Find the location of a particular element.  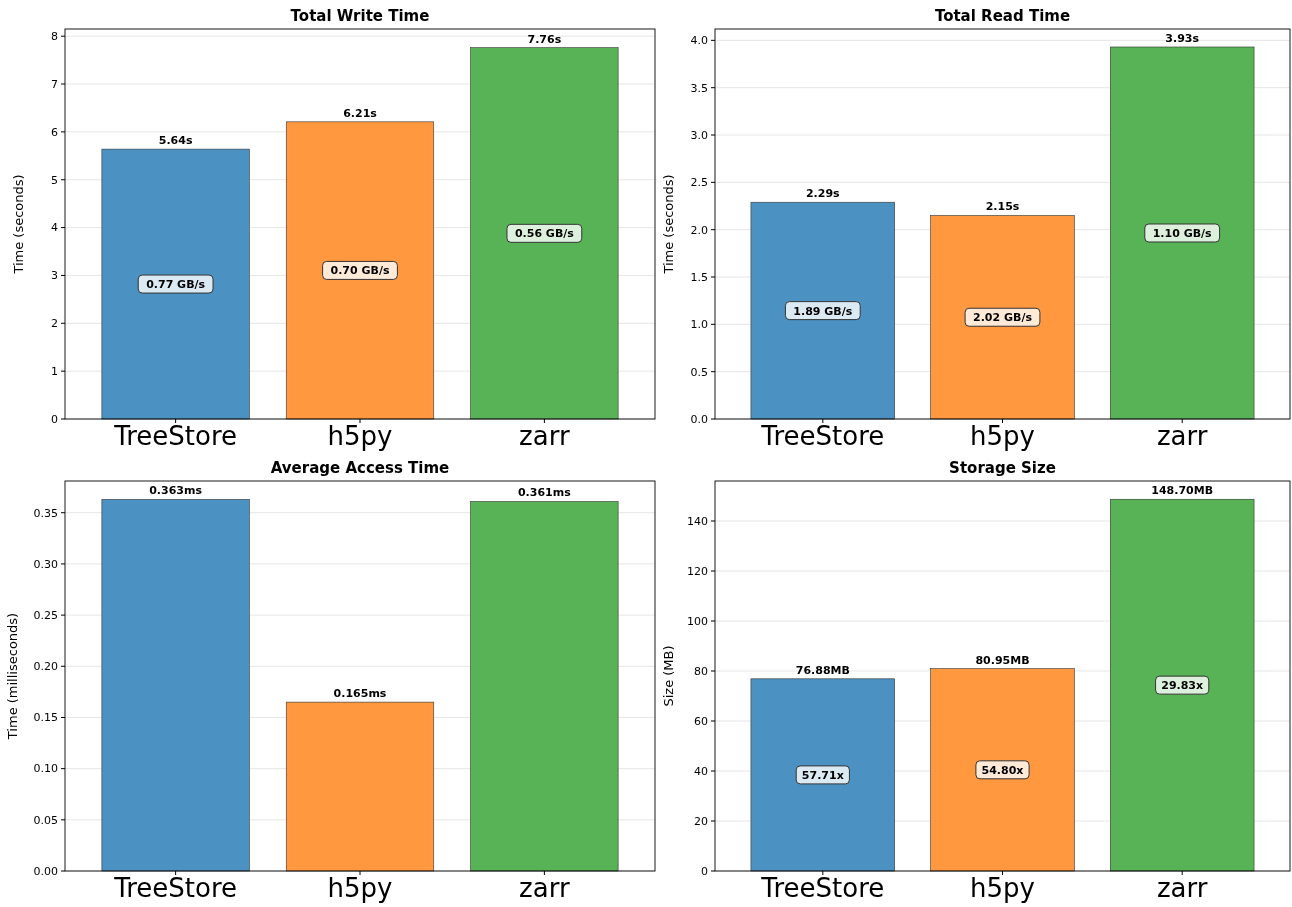

annotation: 0.70 GB/s is located at coordinates (360, 271).